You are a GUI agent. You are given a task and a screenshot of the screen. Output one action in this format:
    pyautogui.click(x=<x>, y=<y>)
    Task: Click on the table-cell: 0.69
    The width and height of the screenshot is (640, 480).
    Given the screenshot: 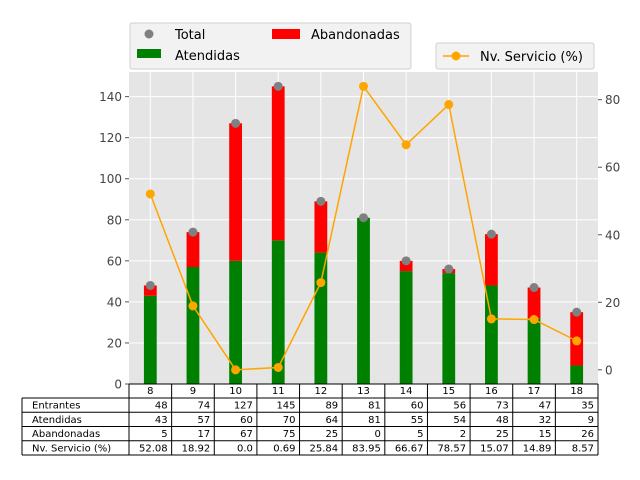 What is the action you would take?
    pyautogui.click(x=284, y=448)
    